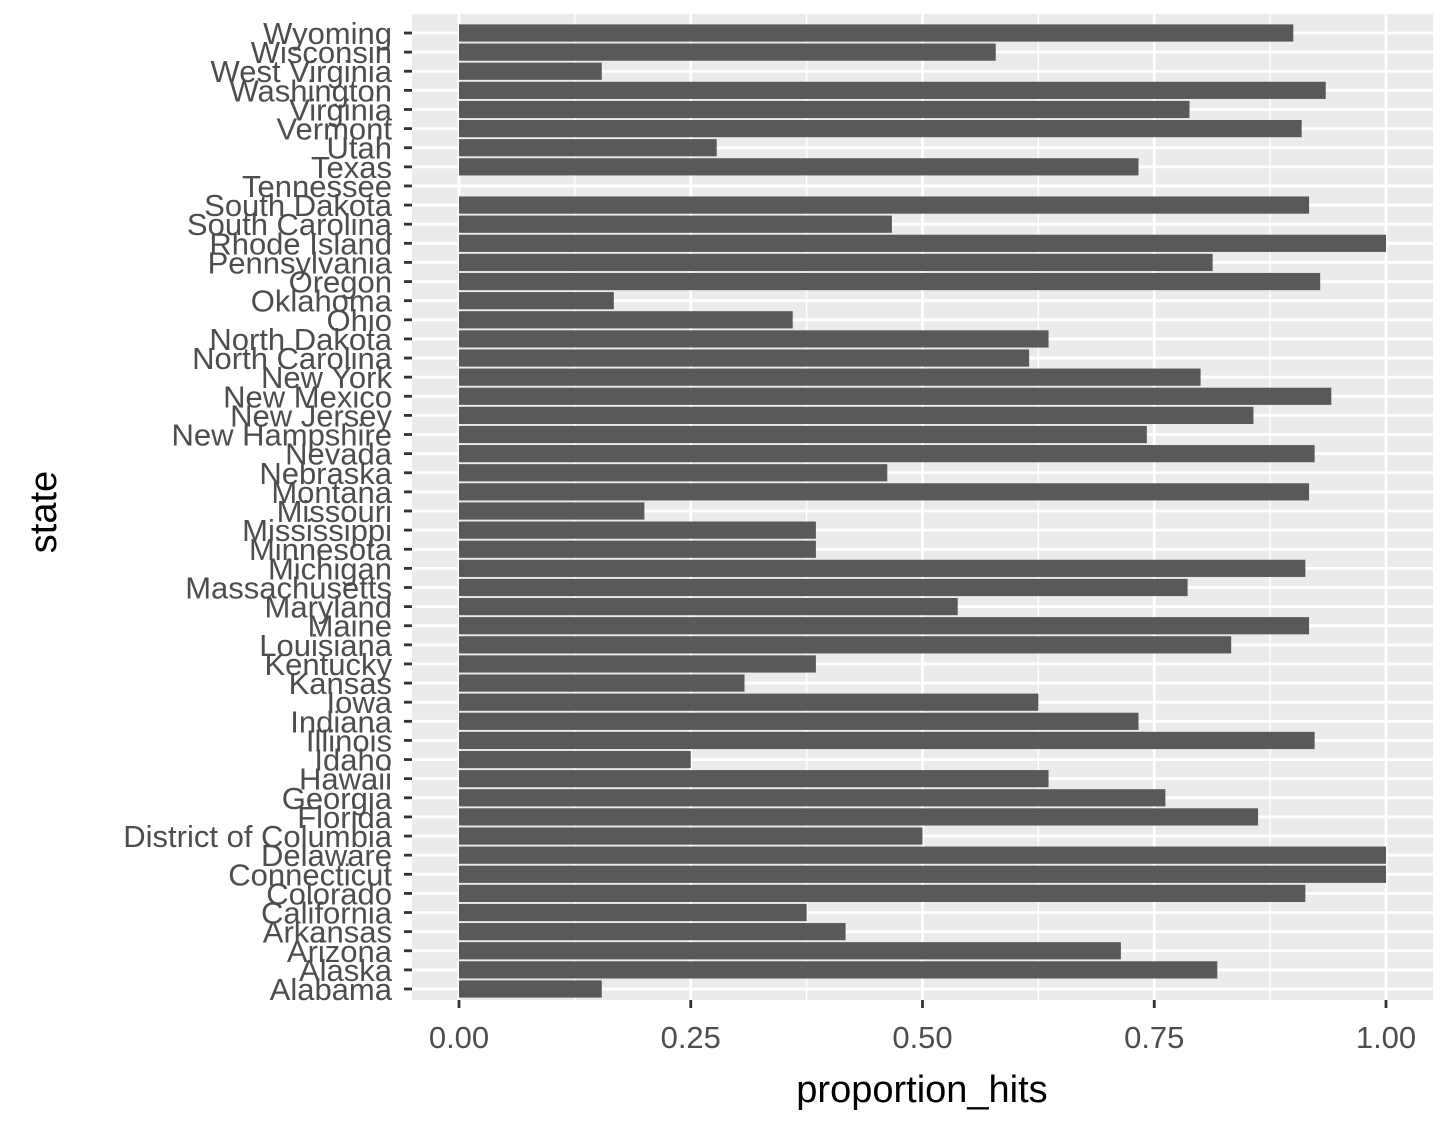 This screenshot has width=1456, height=1134. Describe the element at coordinates (890, 281) in the screenshot. I see `bar-oregon` at that location.